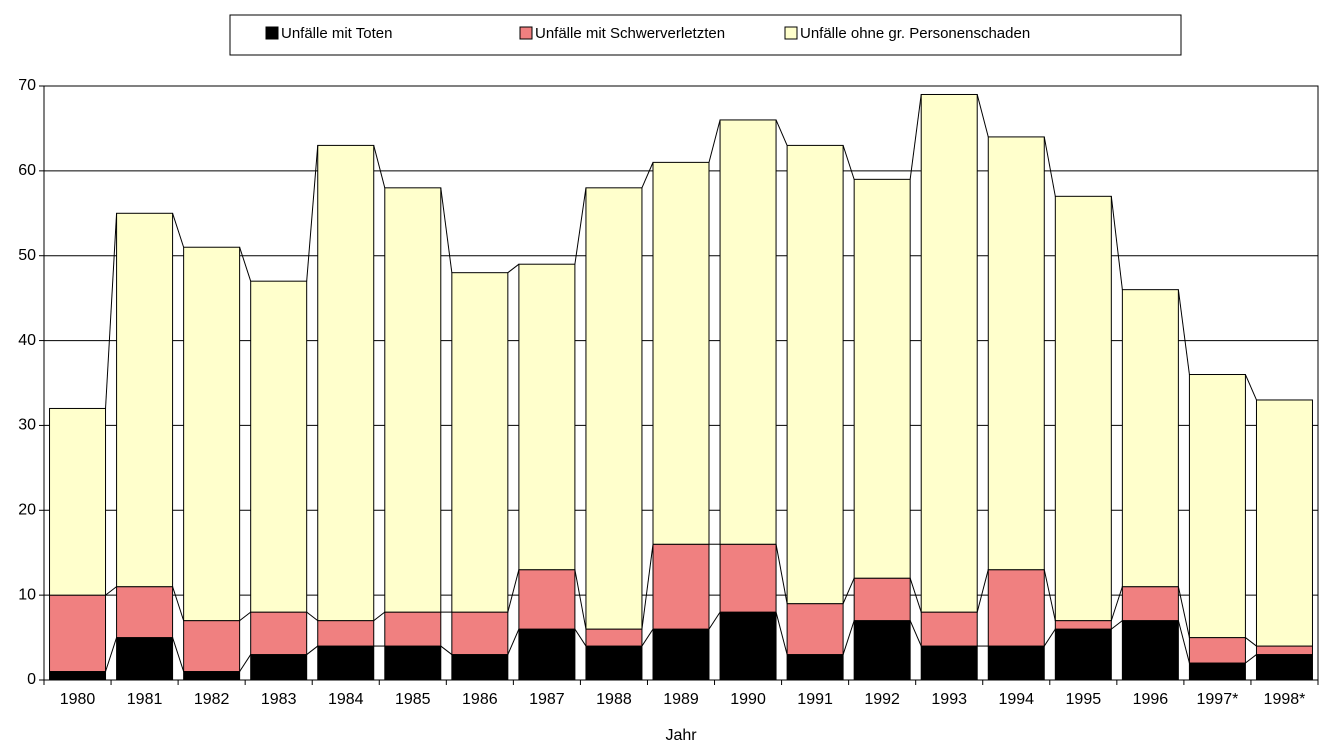 The image size is (1330, 749). What do you see at coordinates (145, 699) in the screenshot?
I see `x-tick-label: 1981` at bounding box center [145, 699].